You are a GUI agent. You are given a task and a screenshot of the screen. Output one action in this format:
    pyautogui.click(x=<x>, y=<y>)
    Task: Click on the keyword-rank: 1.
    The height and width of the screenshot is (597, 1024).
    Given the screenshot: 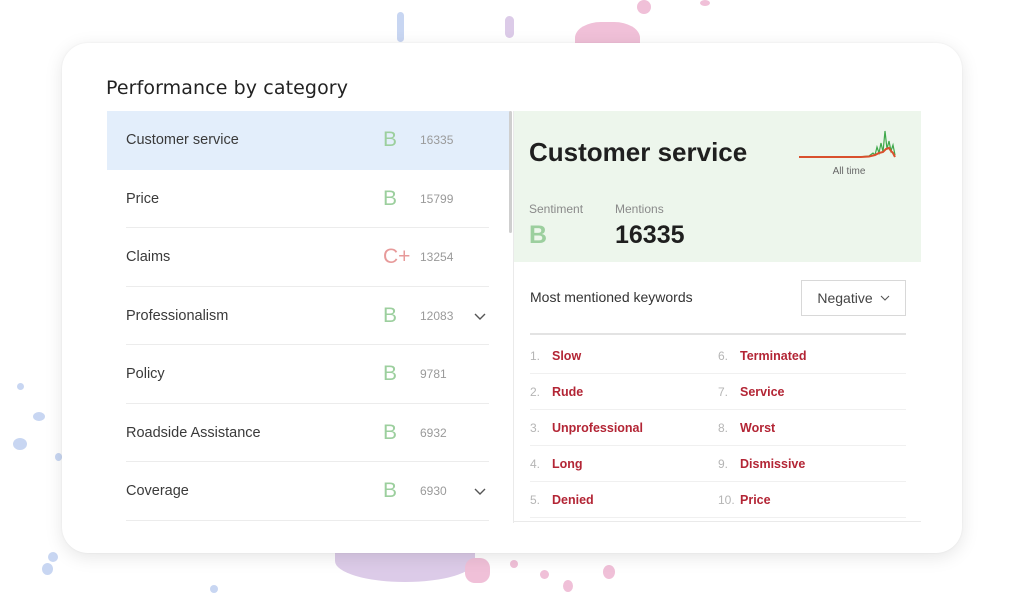 What is the action you would take?
    pyautogui.click(x=535, y=356)
    